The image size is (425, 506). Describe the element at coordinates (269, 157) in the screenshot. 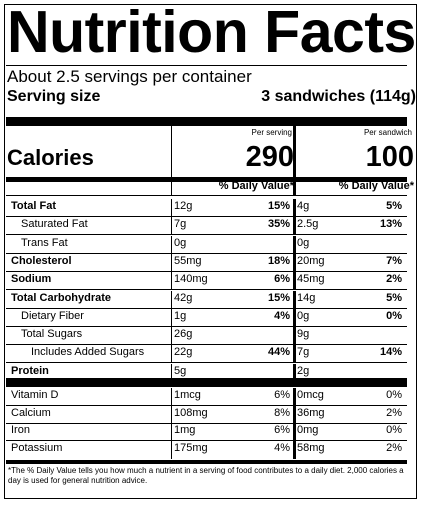

I see `calories-per-serving: 290` at that location.